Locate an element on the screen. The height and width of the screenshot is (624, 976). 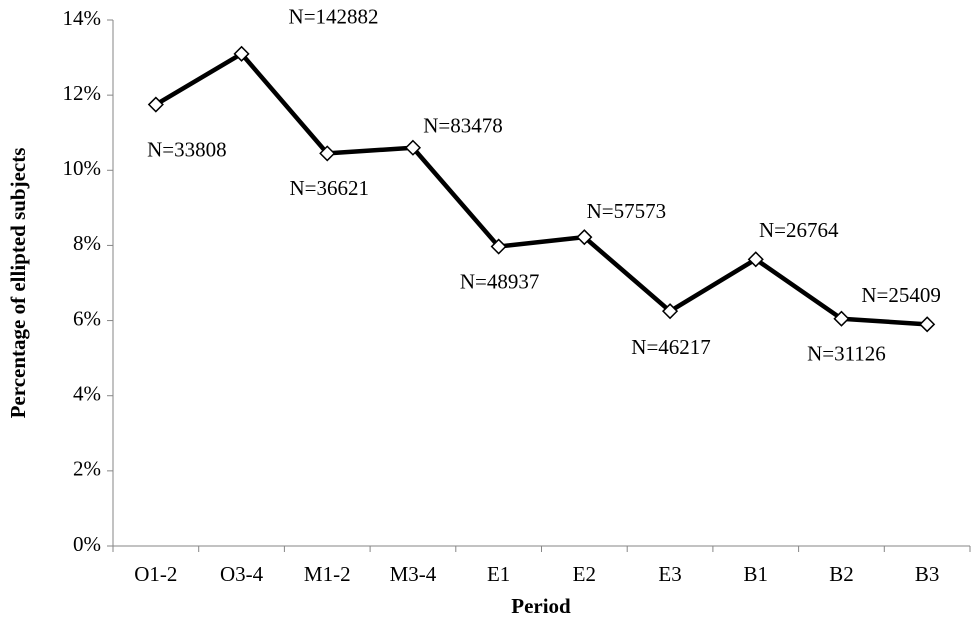
y-tick-label: 4% is located at coordinates (87, 394).